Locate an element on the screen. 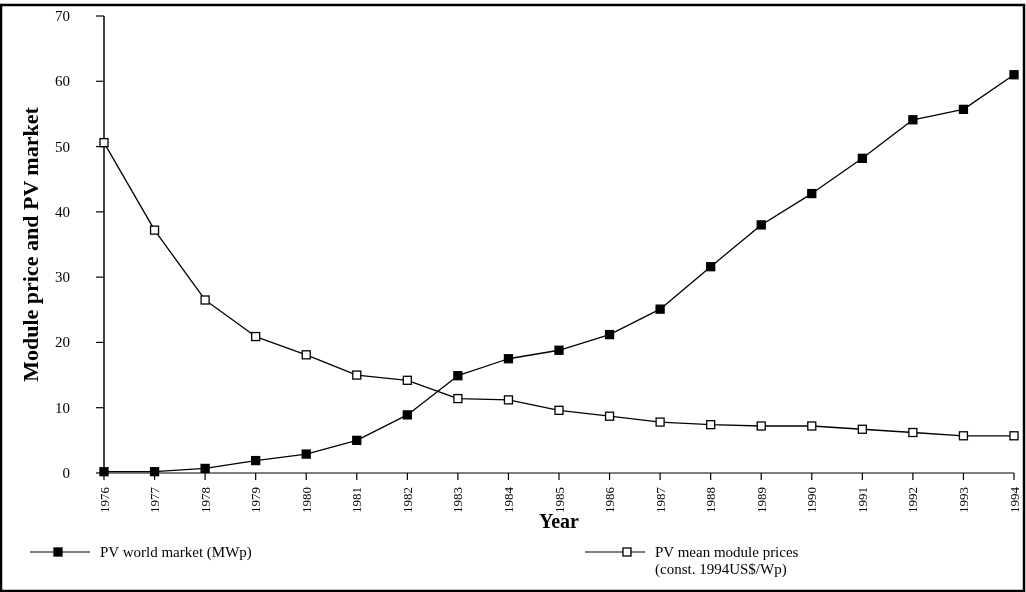 The image size is (1026, 592). legend-label: PV mean module prices (const. 1994US$/Wp) is located at coordinates (727, 561).